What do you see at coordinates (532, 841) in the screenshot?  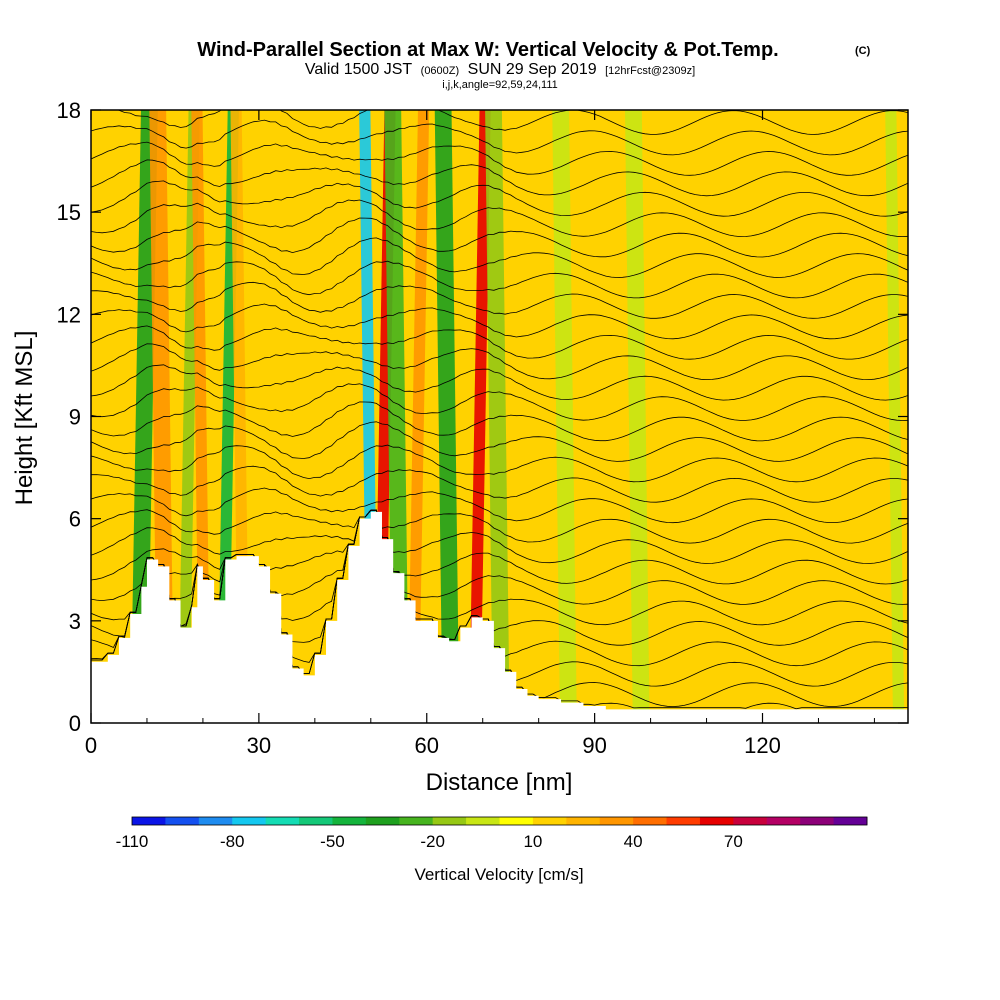 I see `colorbar-tick-label: 10` at bounding box center [532, 841].